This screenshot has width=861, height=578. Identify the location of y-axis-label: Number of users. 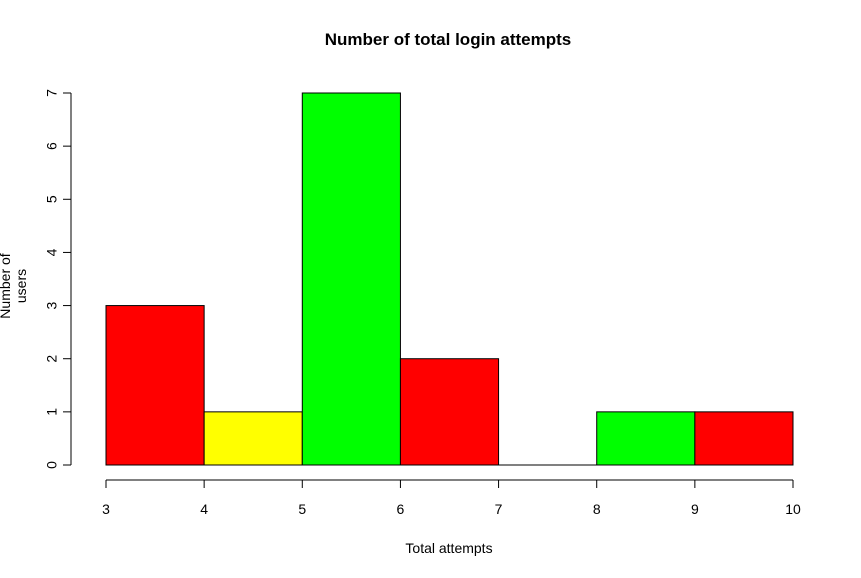
(14, 286).